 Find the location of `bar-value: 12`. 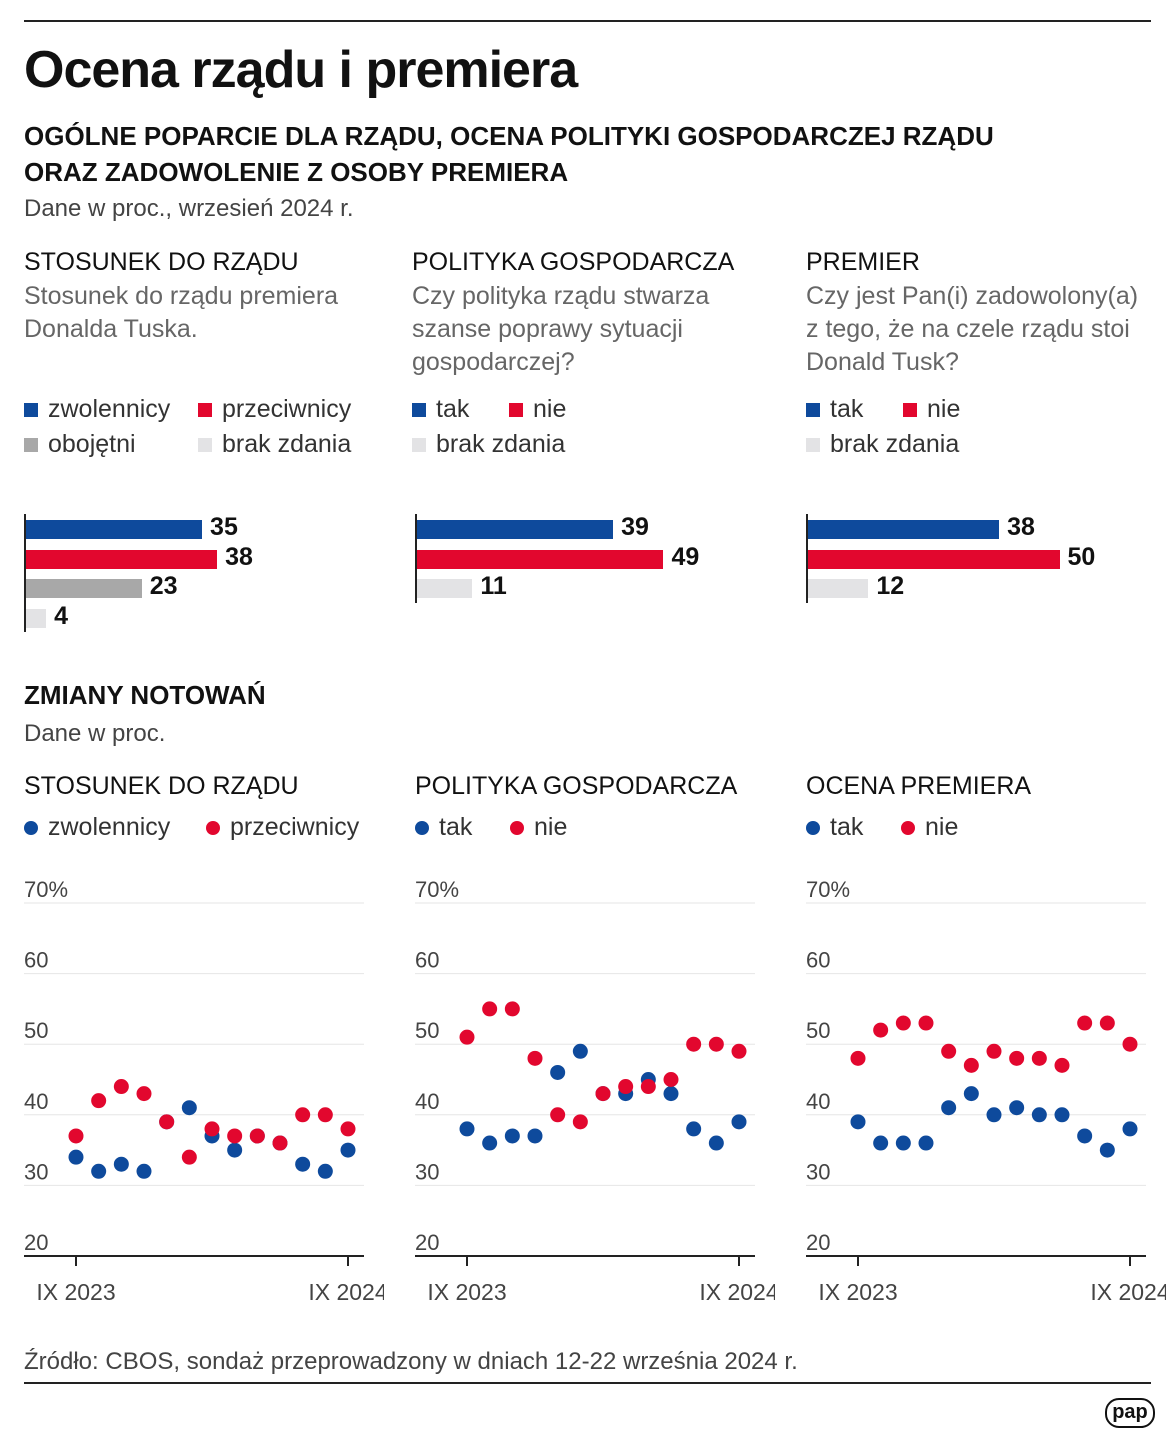

bar-value: 12 is located at coordinates (890, 586).